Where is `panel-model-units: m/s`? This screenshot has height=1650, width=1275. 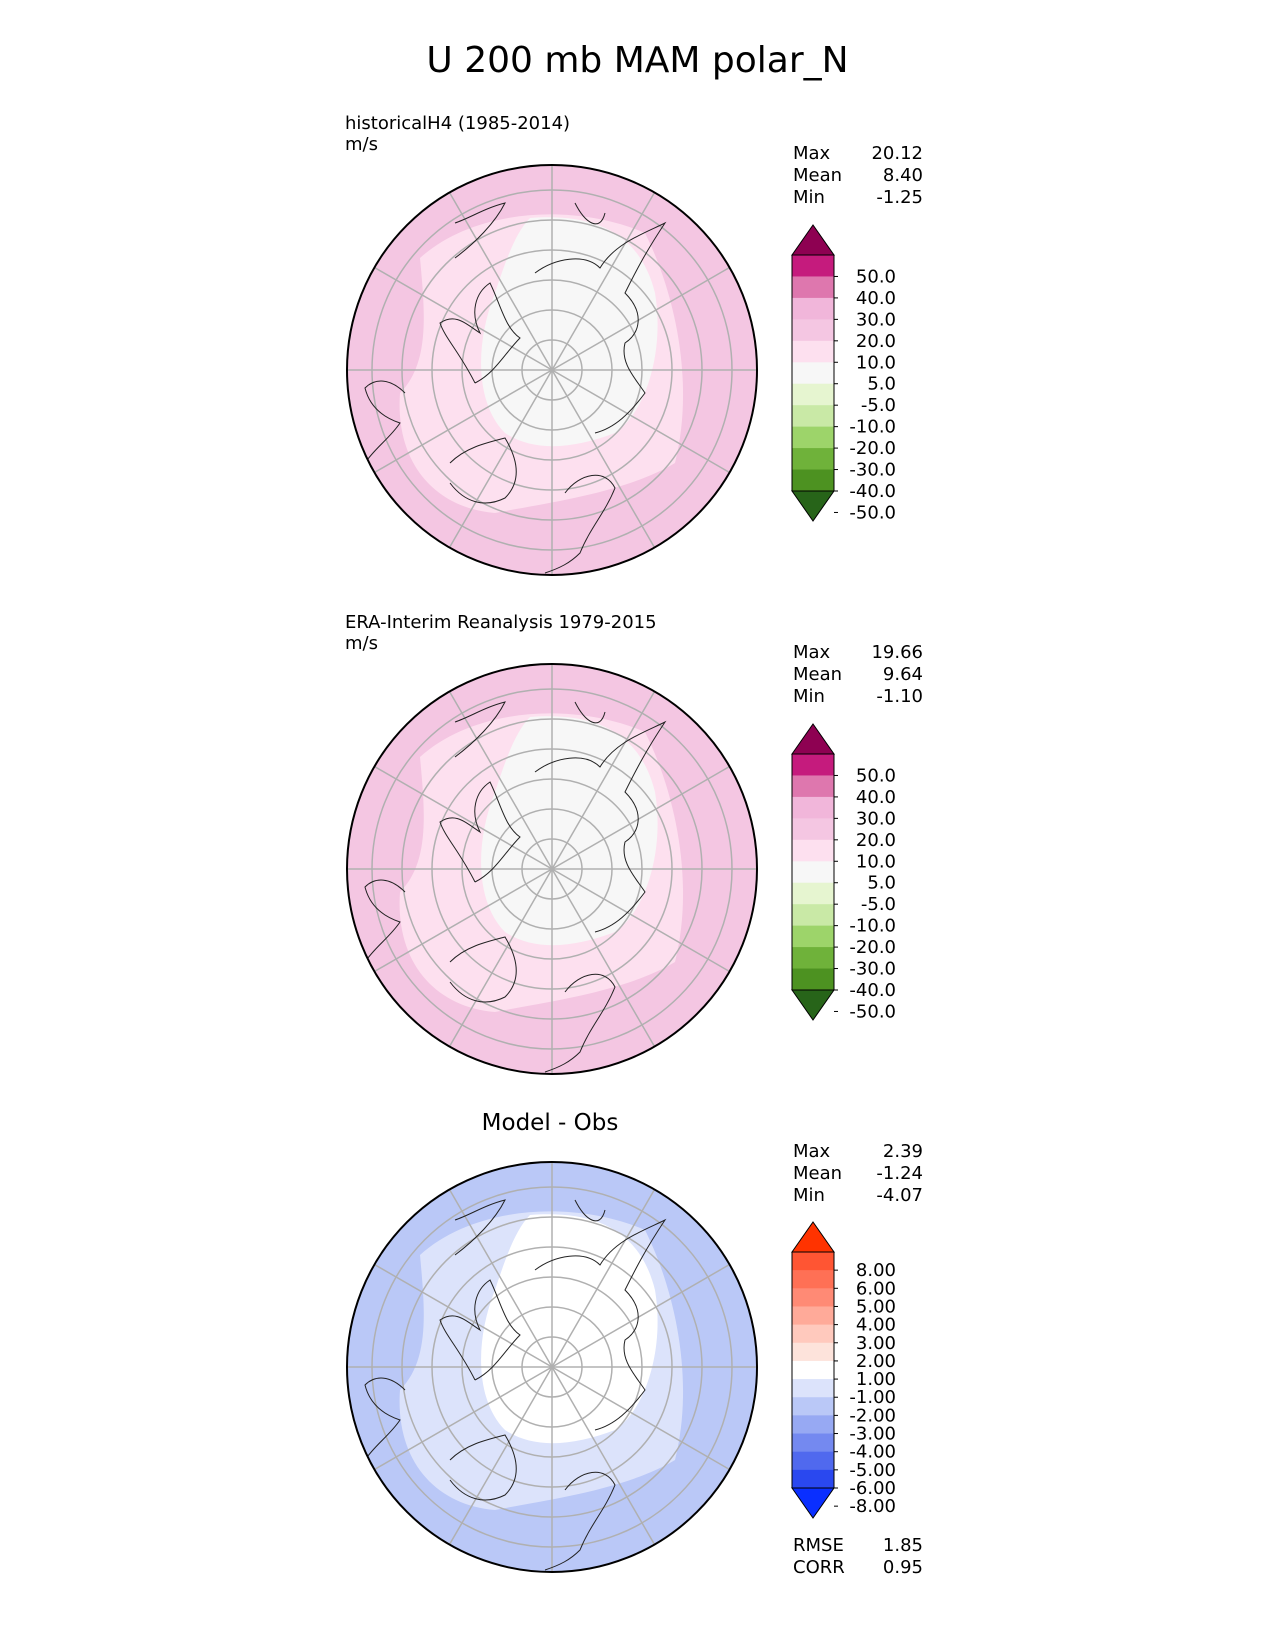 panel-model-units: m/s is located at coordinates (361, 144).